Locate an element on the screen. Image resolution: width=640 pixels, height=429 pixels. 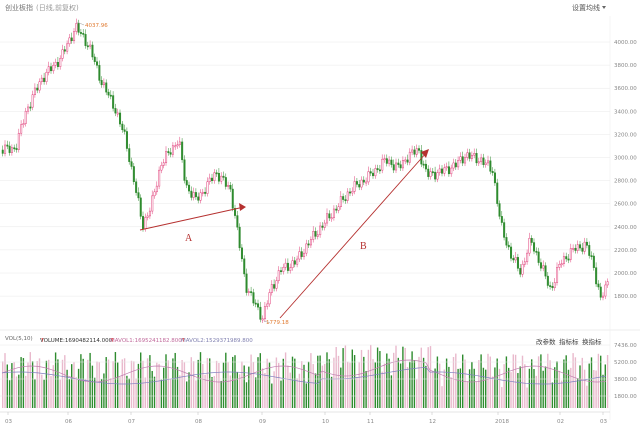
volume-axis: 7436.00 5200.00 3800.00 1800.00 is located at coordinates (318, 371).